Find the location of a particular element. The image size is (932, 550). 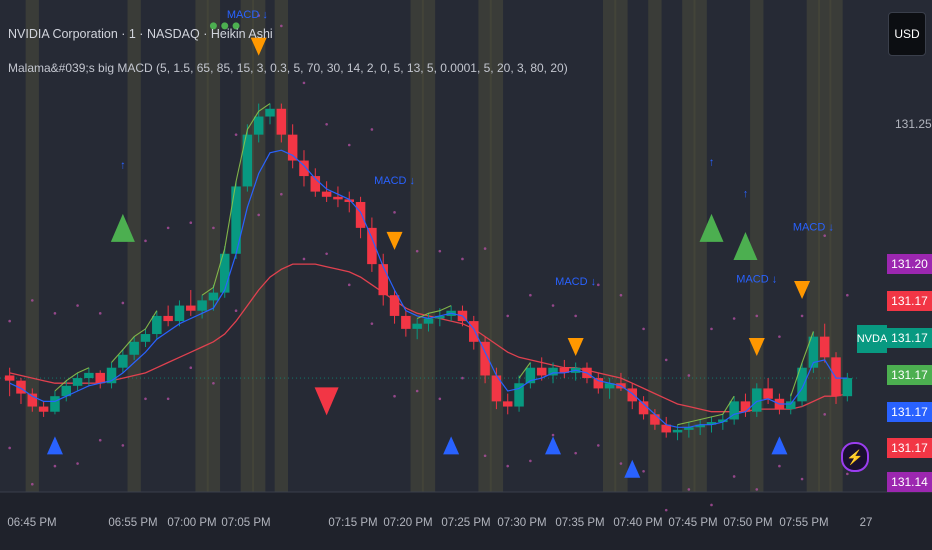

symbol-tag: NVDA is located at coordinates (872, 339).